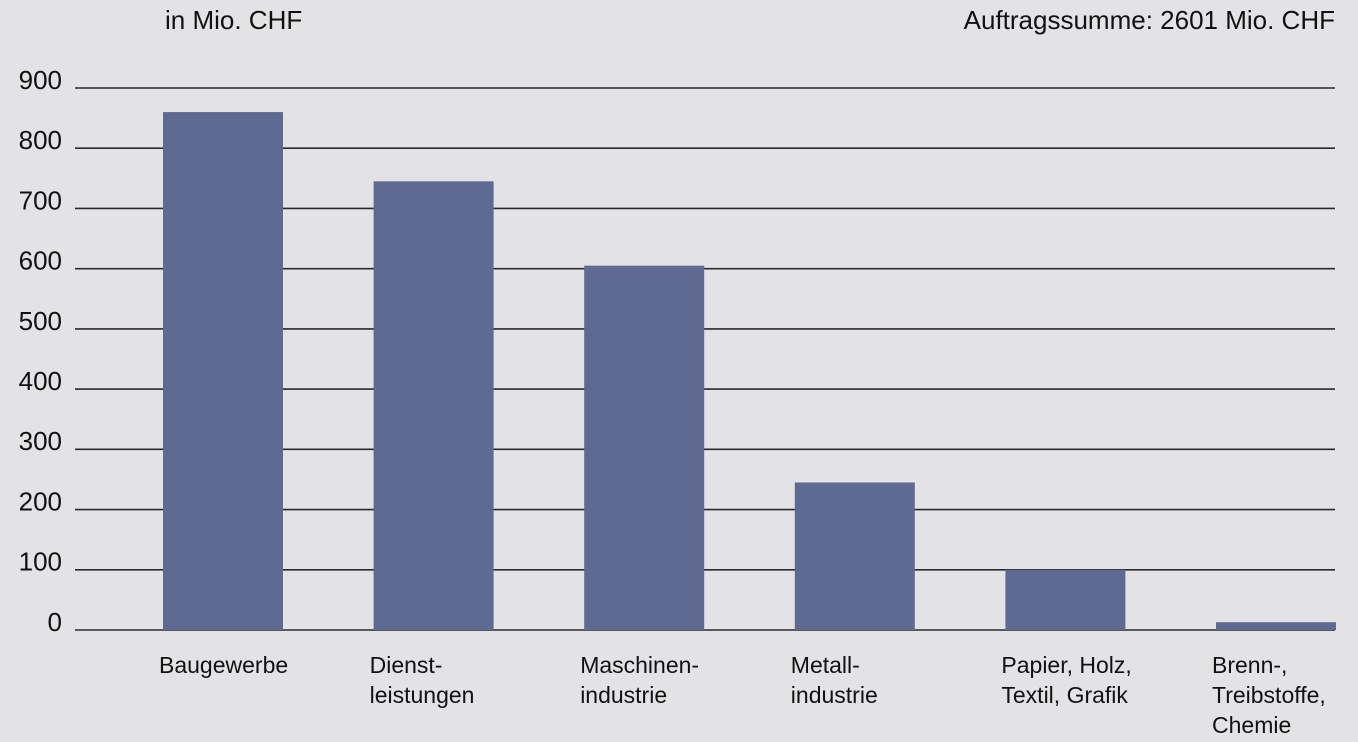 The image size is (1358, 742). I want to click on y-tick-label: 900, so click(40, 80).